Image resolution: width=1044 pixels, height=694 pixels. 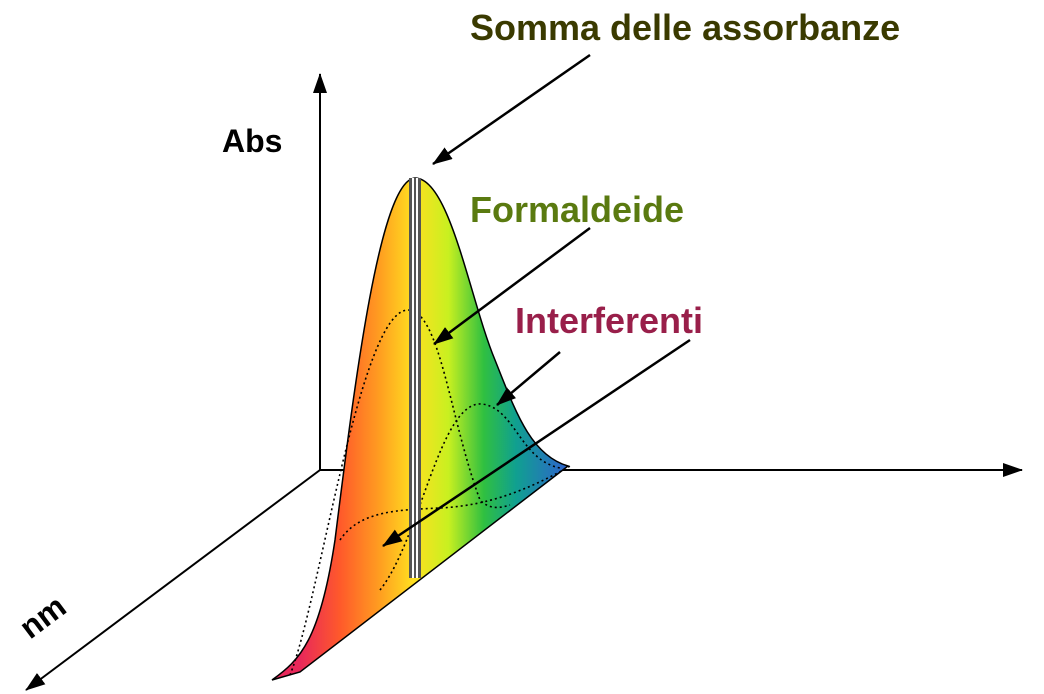 I want to click on wavelength-bar, so click(x=415, y=378).